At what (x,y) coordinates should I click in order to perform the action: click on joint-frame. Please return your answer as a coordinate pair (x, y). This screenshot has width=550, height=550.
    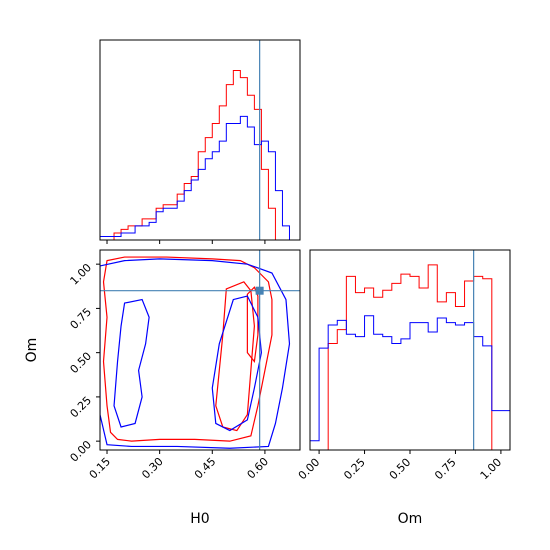
    Looking at the image, I should click on (200, 350).